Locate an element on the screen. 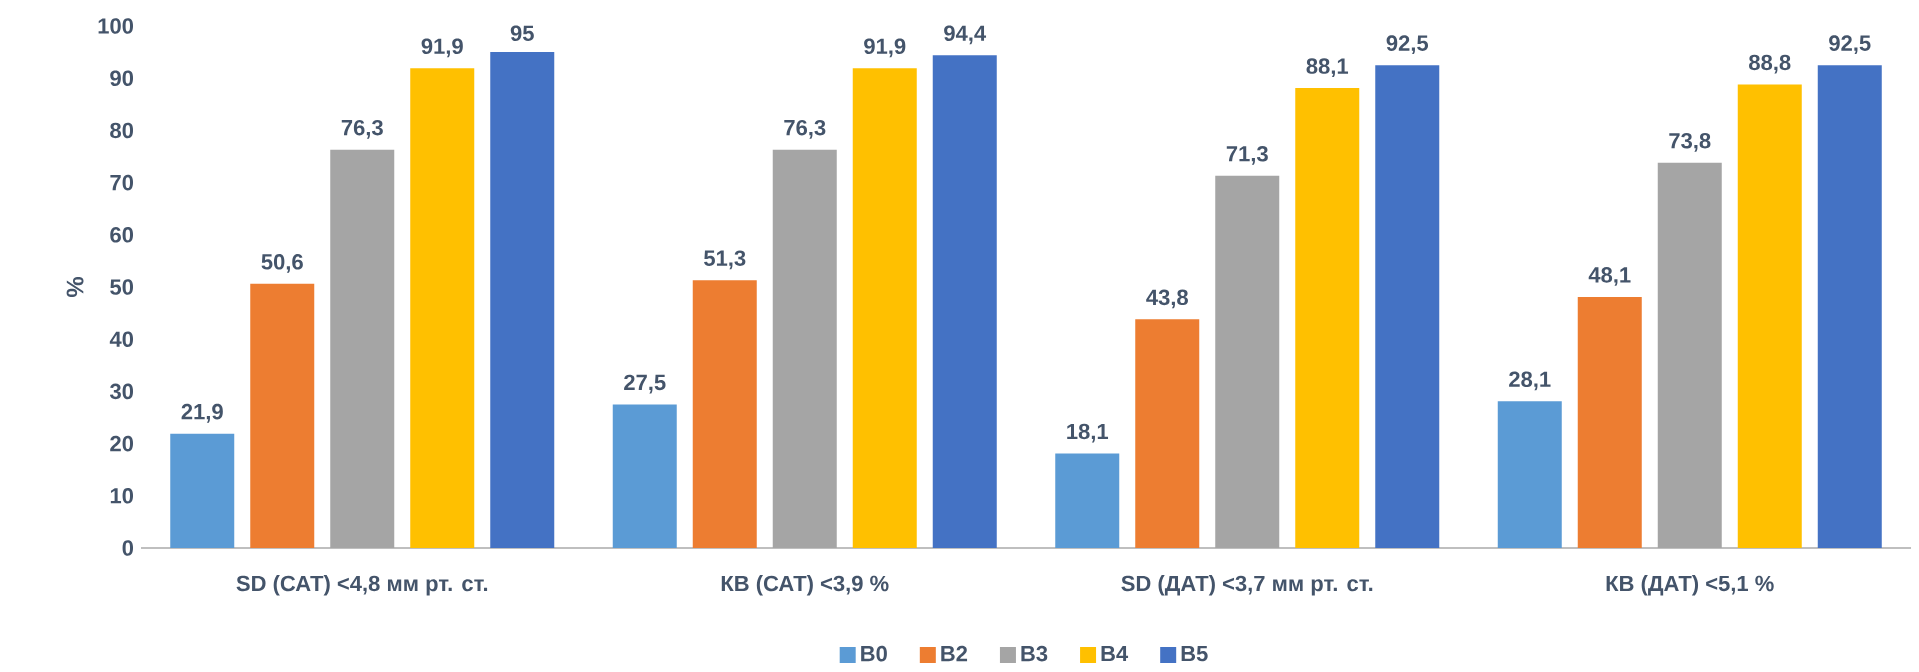 The image size is (1919, 672). legend-label: B5 is located at coordinates (1194, 653).